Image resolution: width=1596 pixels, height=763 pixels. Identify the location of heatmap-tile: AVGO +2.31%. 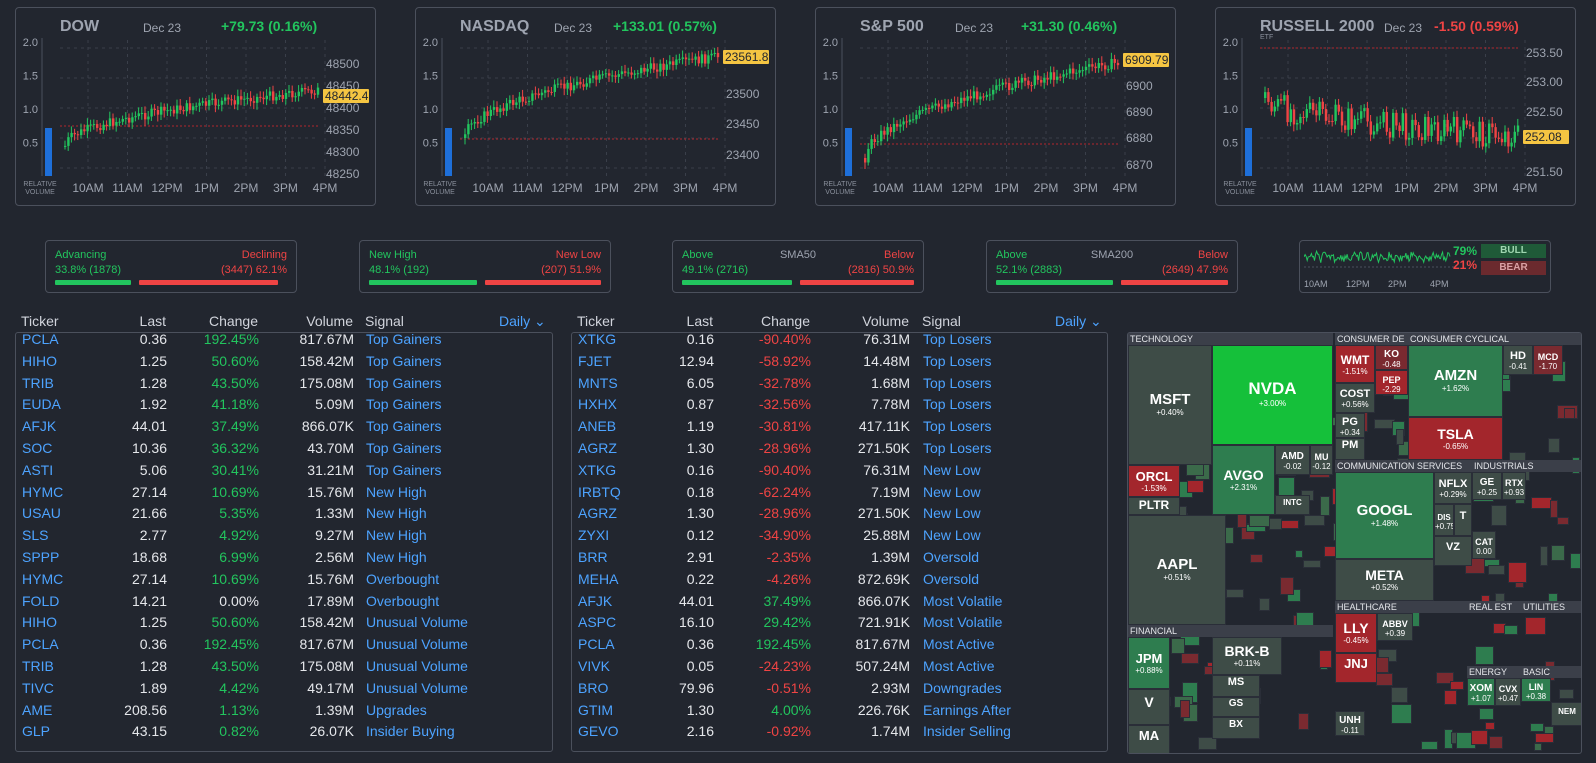
(1243, 480).